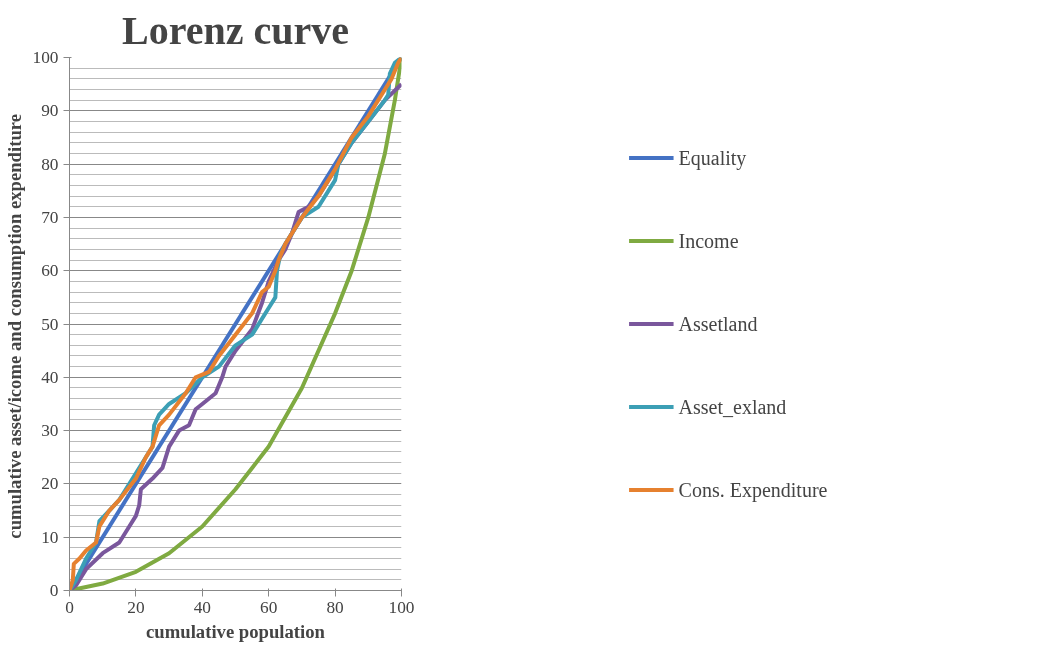 The width and height of the screenshot is (1059, 648). What do you see at coordinates (50, 537) in the screenshot?
I see `y-tick-label: 10` at bounding box center [50, 537].